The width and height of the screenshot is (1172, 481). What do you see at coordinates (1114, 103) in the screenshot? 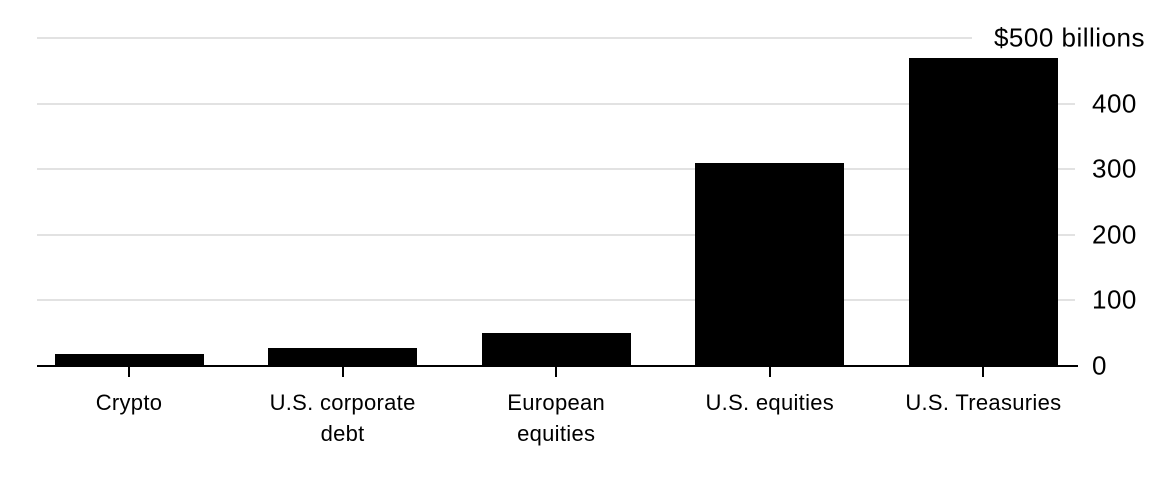
I see `y-axis-tick-label: 400` at bounding box center [1114, 103].